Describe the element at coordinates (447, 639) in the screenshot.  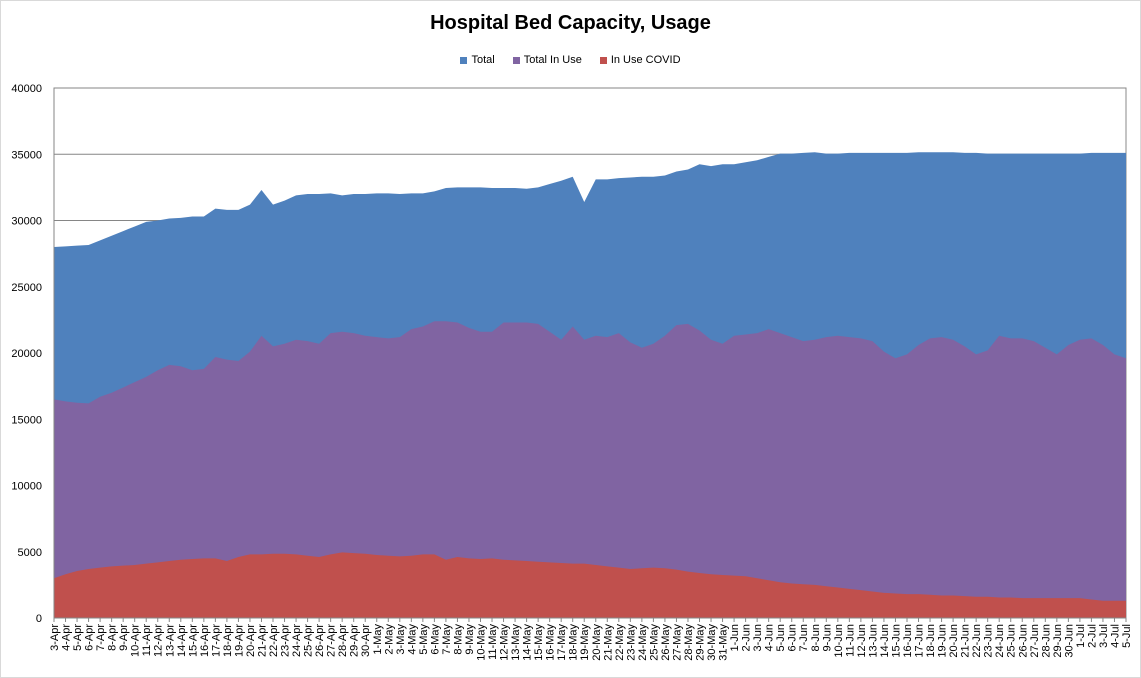
I see `x-tick-label: 7-May` at that location.